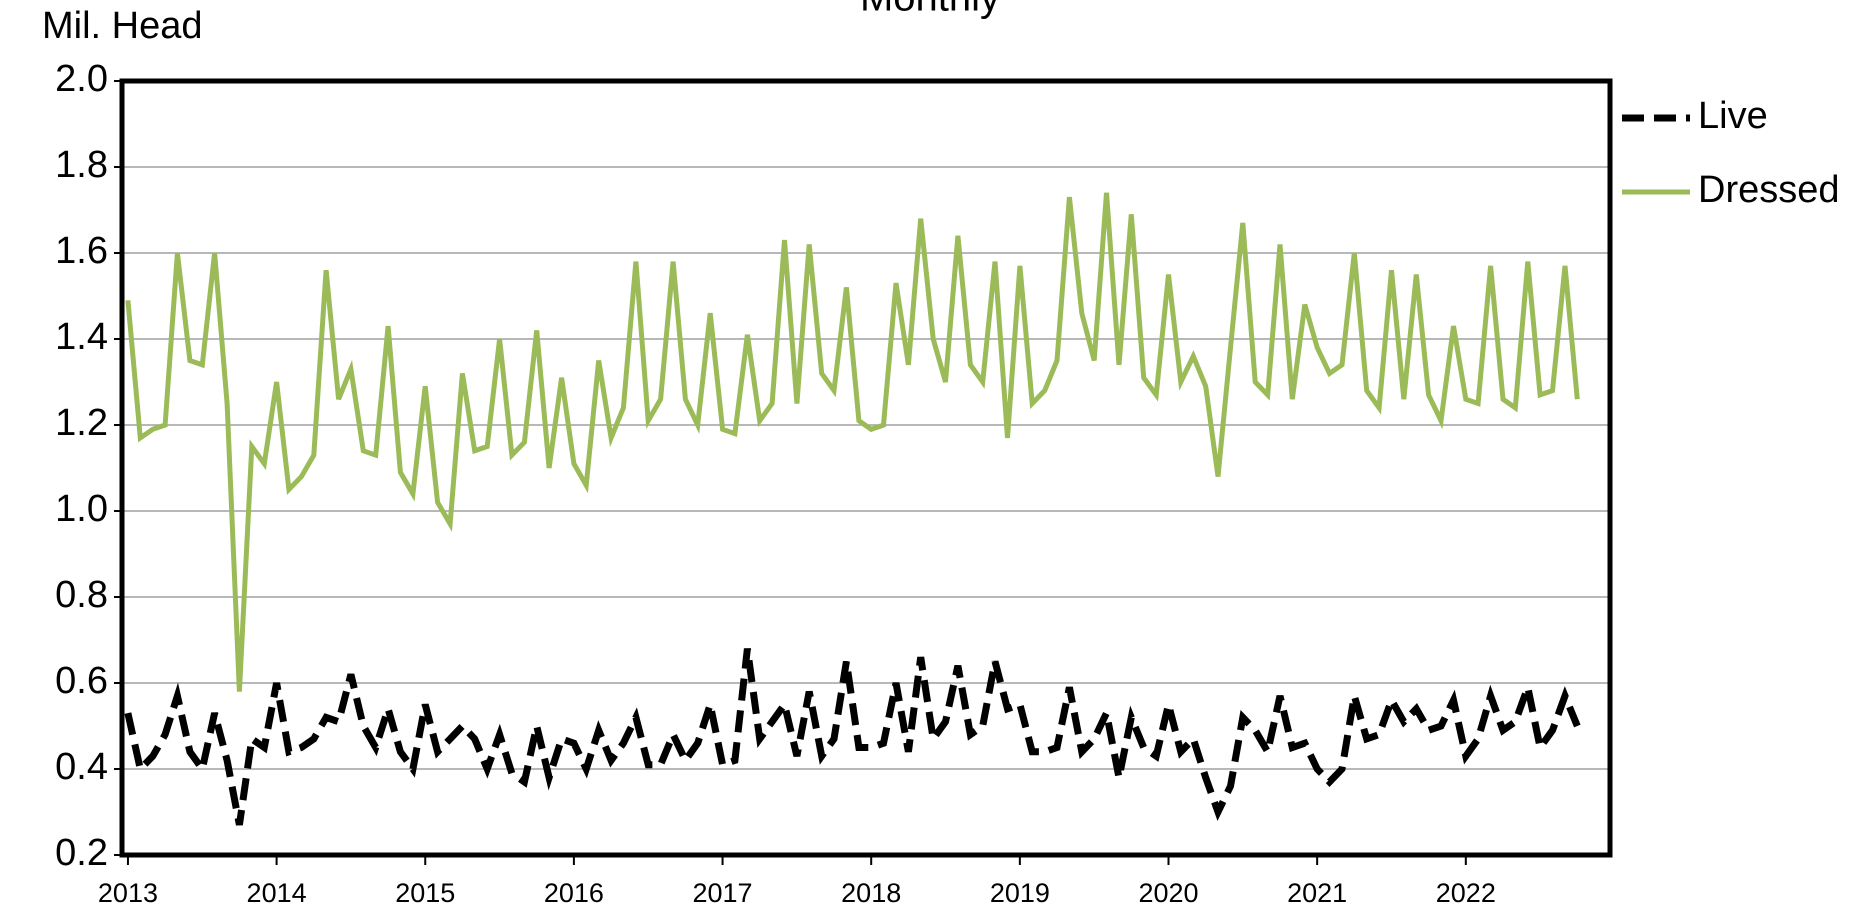 This screenshot has width=1864, height=907. What do you see at coordinates (81, 251) in the screenshot?
I see `y-tick-label: 1.6` at bounding box center [81, 251].